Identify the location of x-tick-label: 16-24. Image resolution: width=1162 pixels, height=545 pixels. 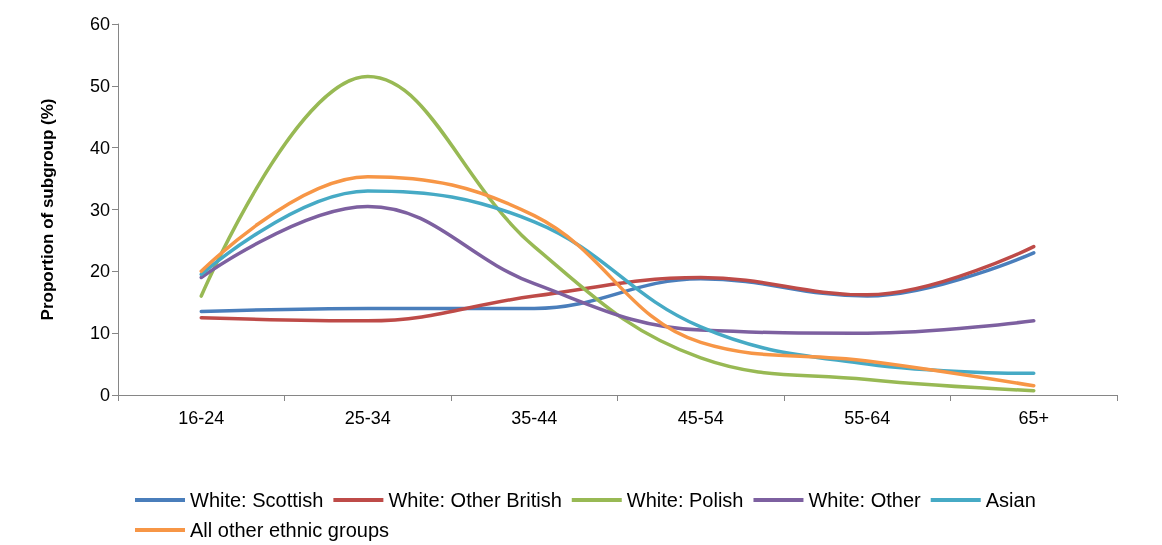
(201, 418).